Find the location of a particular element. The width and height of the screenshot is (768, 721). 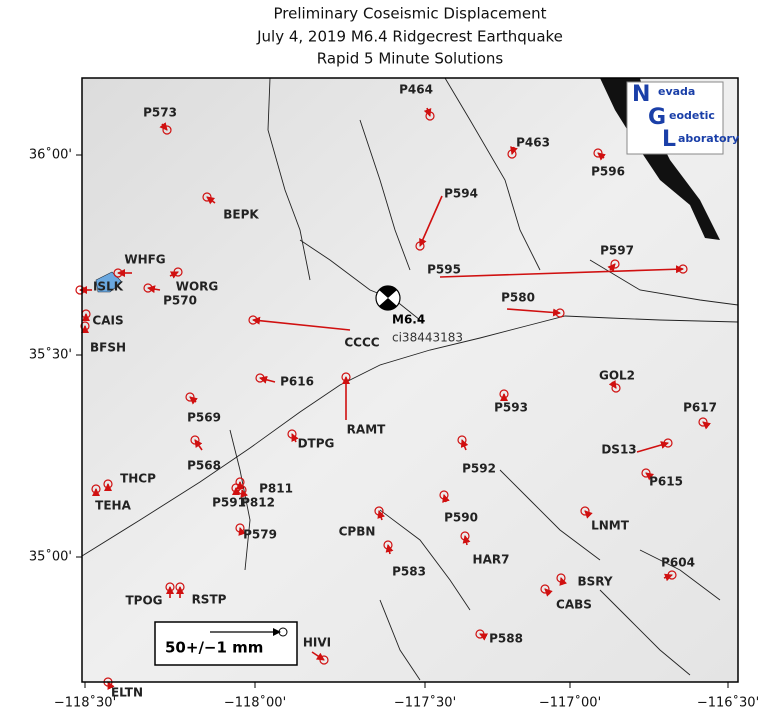

station: CABS is located at coordinates (566, 598).